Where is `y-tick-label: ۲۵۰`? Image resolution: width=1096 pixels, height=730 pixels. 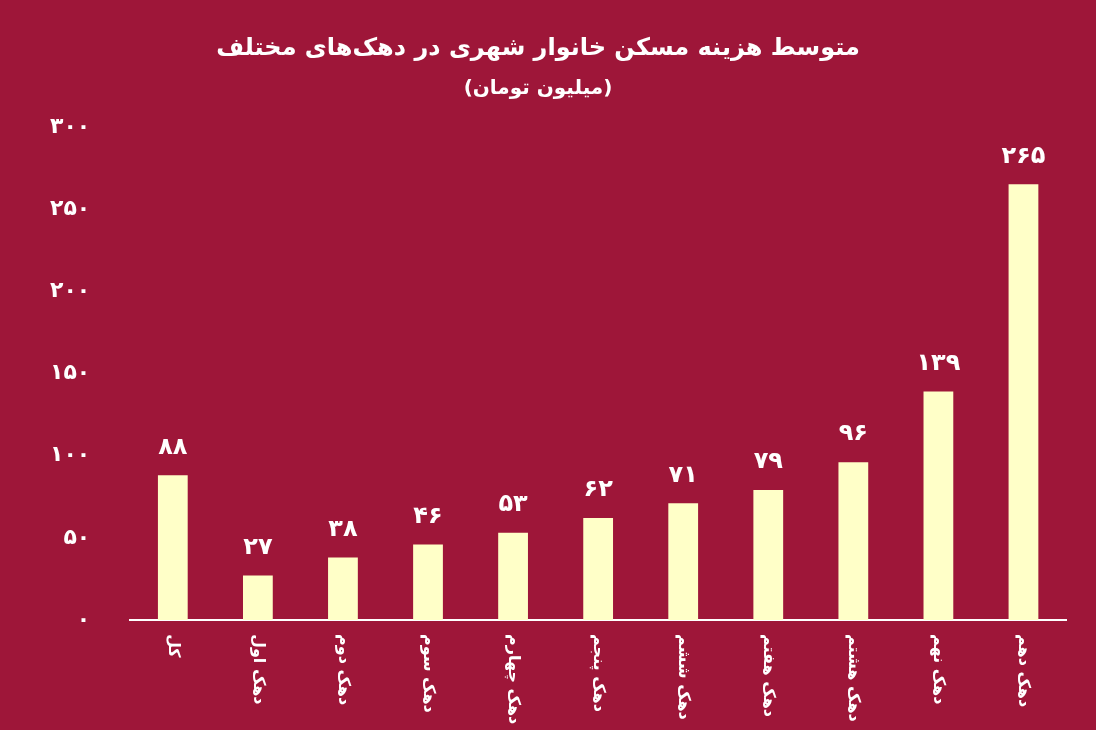
y-tick-label: ۲۵۰ is located at coordinates (70, 207).